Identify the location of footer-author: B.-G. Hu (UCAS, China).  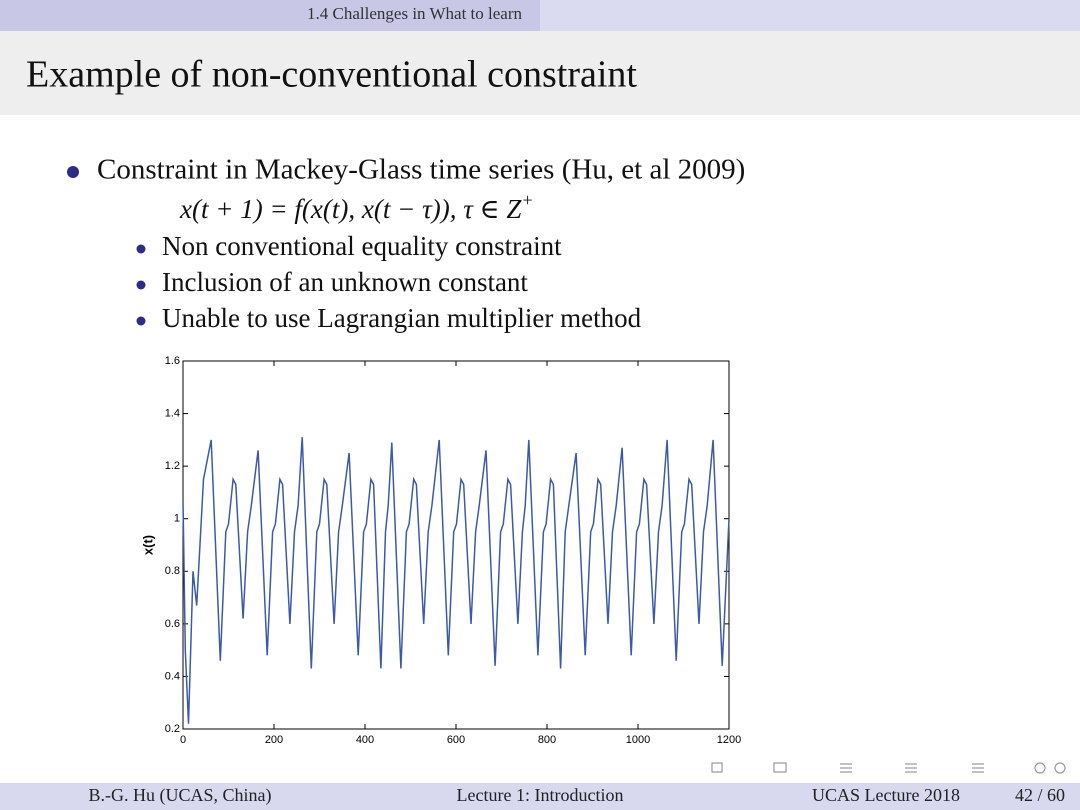
(180, 795).